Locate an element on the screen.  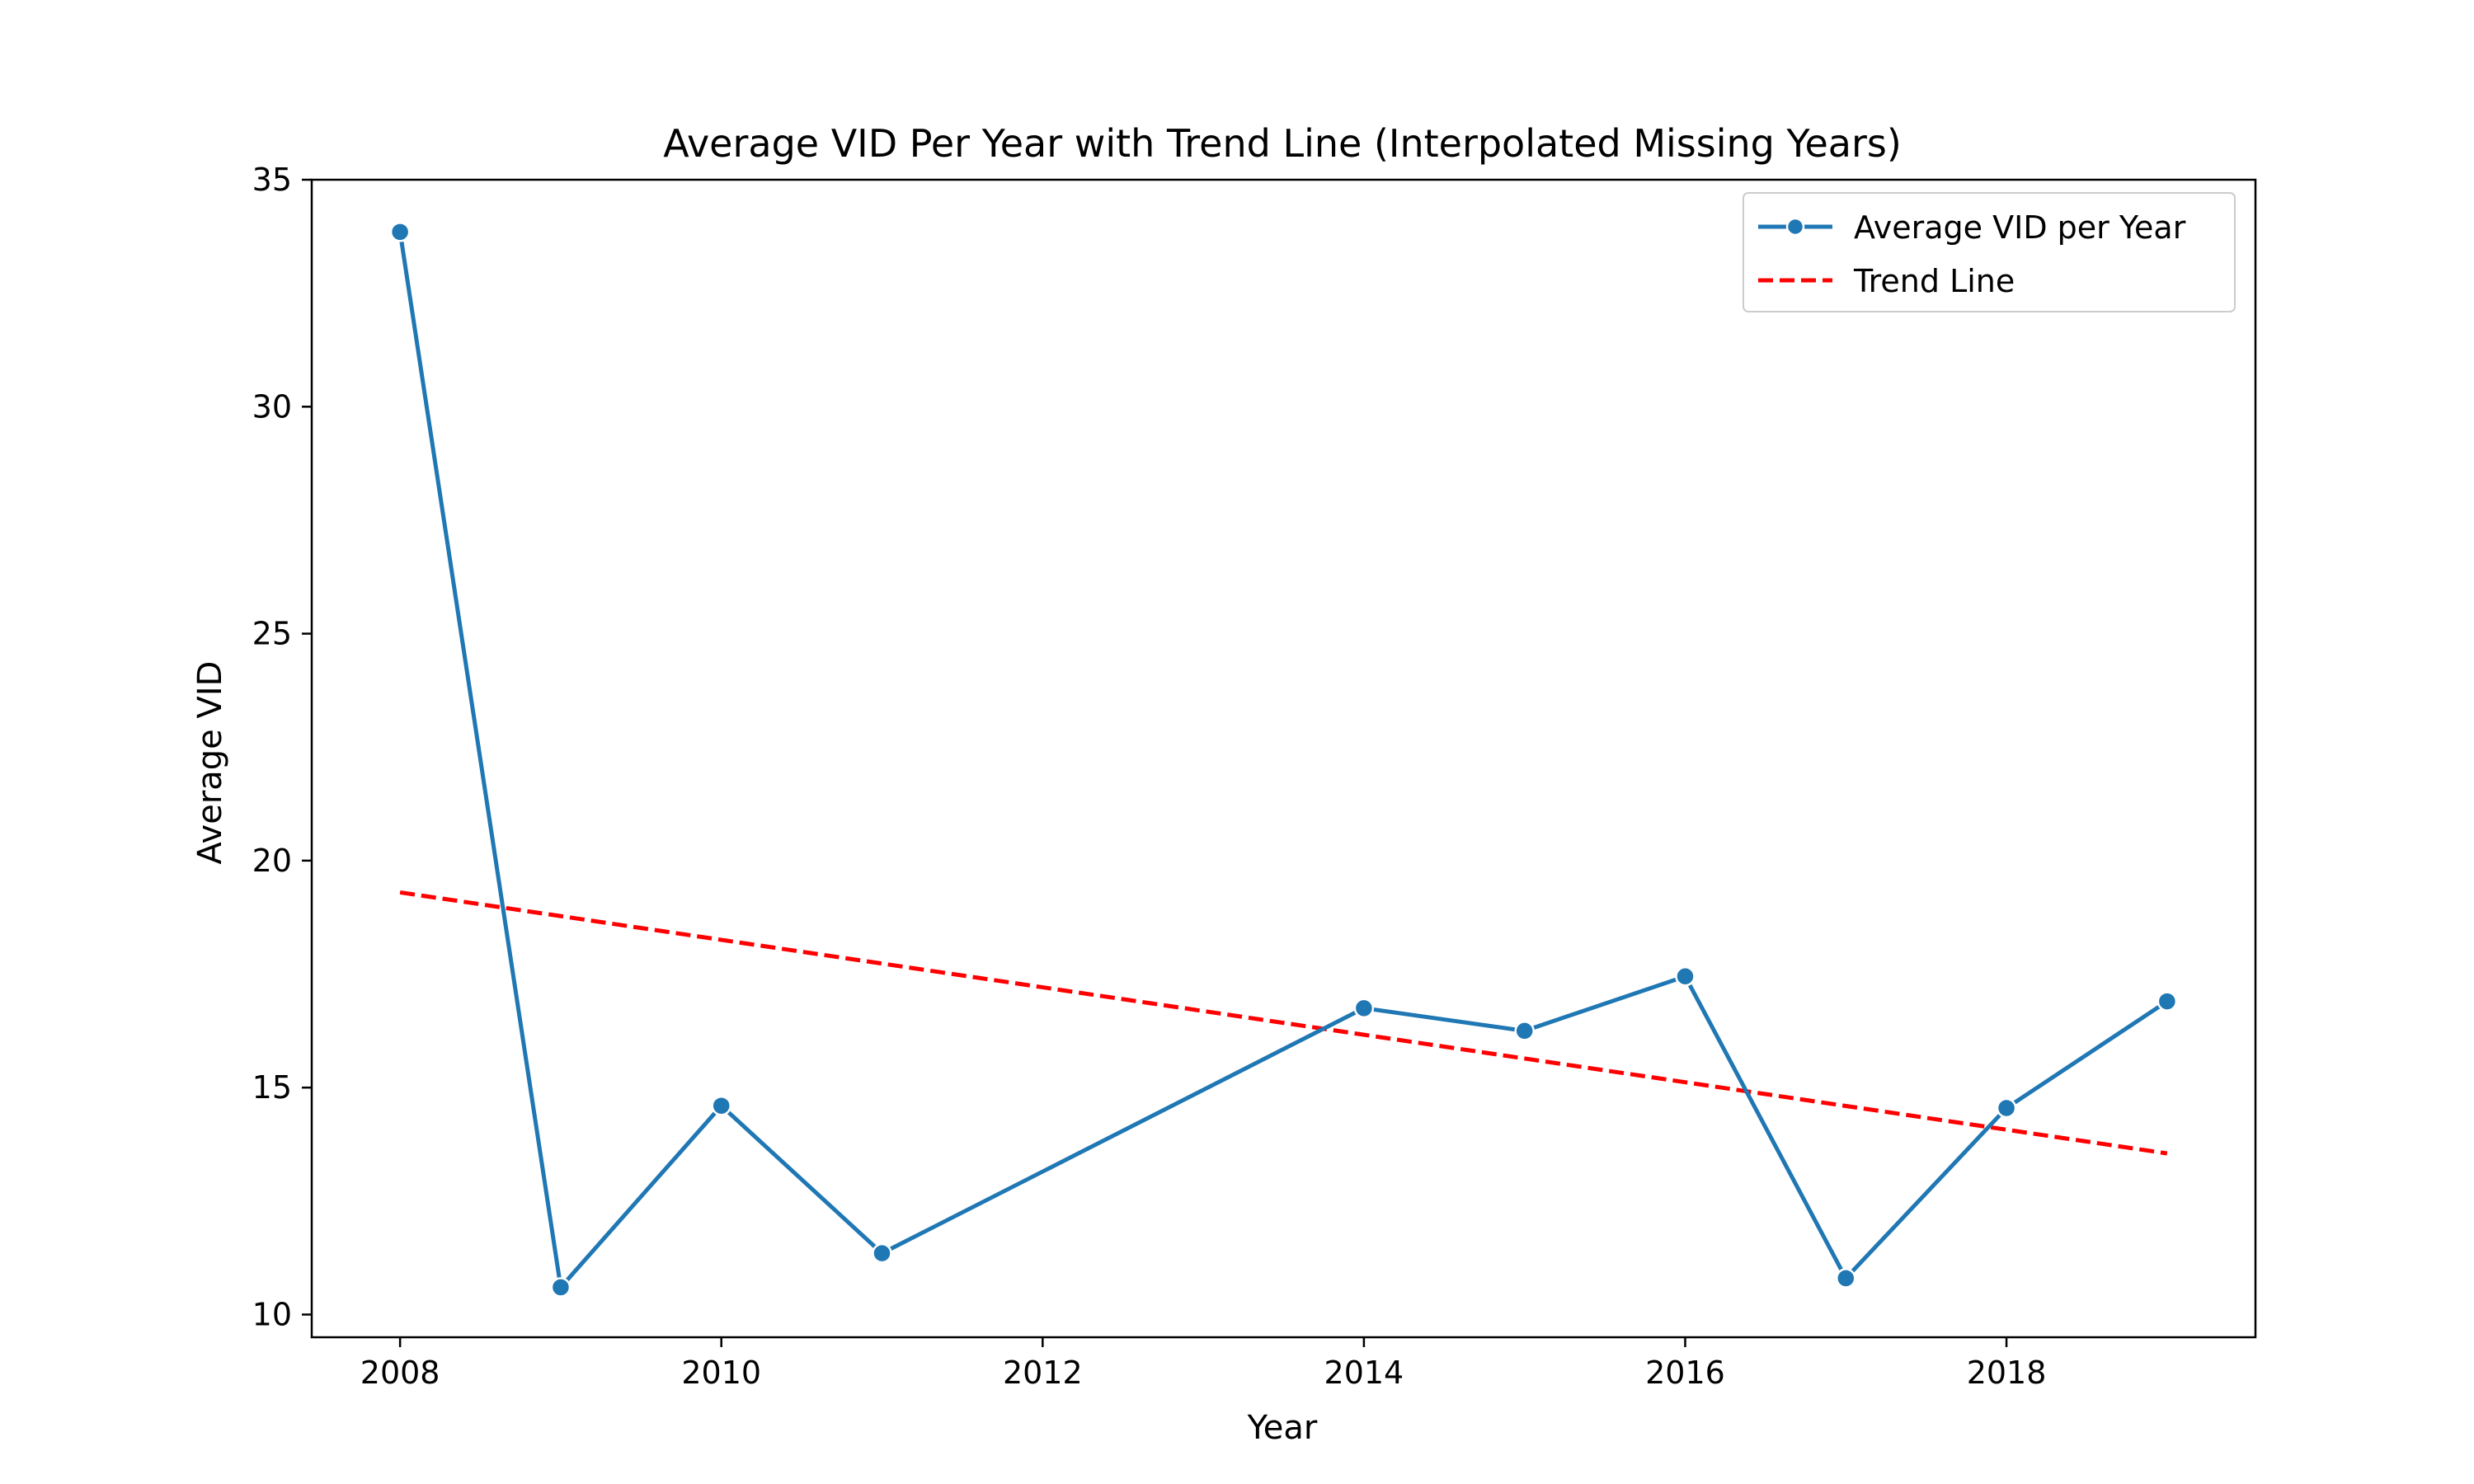
y-tick-label-25: 25 is located at coordinates (272, 634).